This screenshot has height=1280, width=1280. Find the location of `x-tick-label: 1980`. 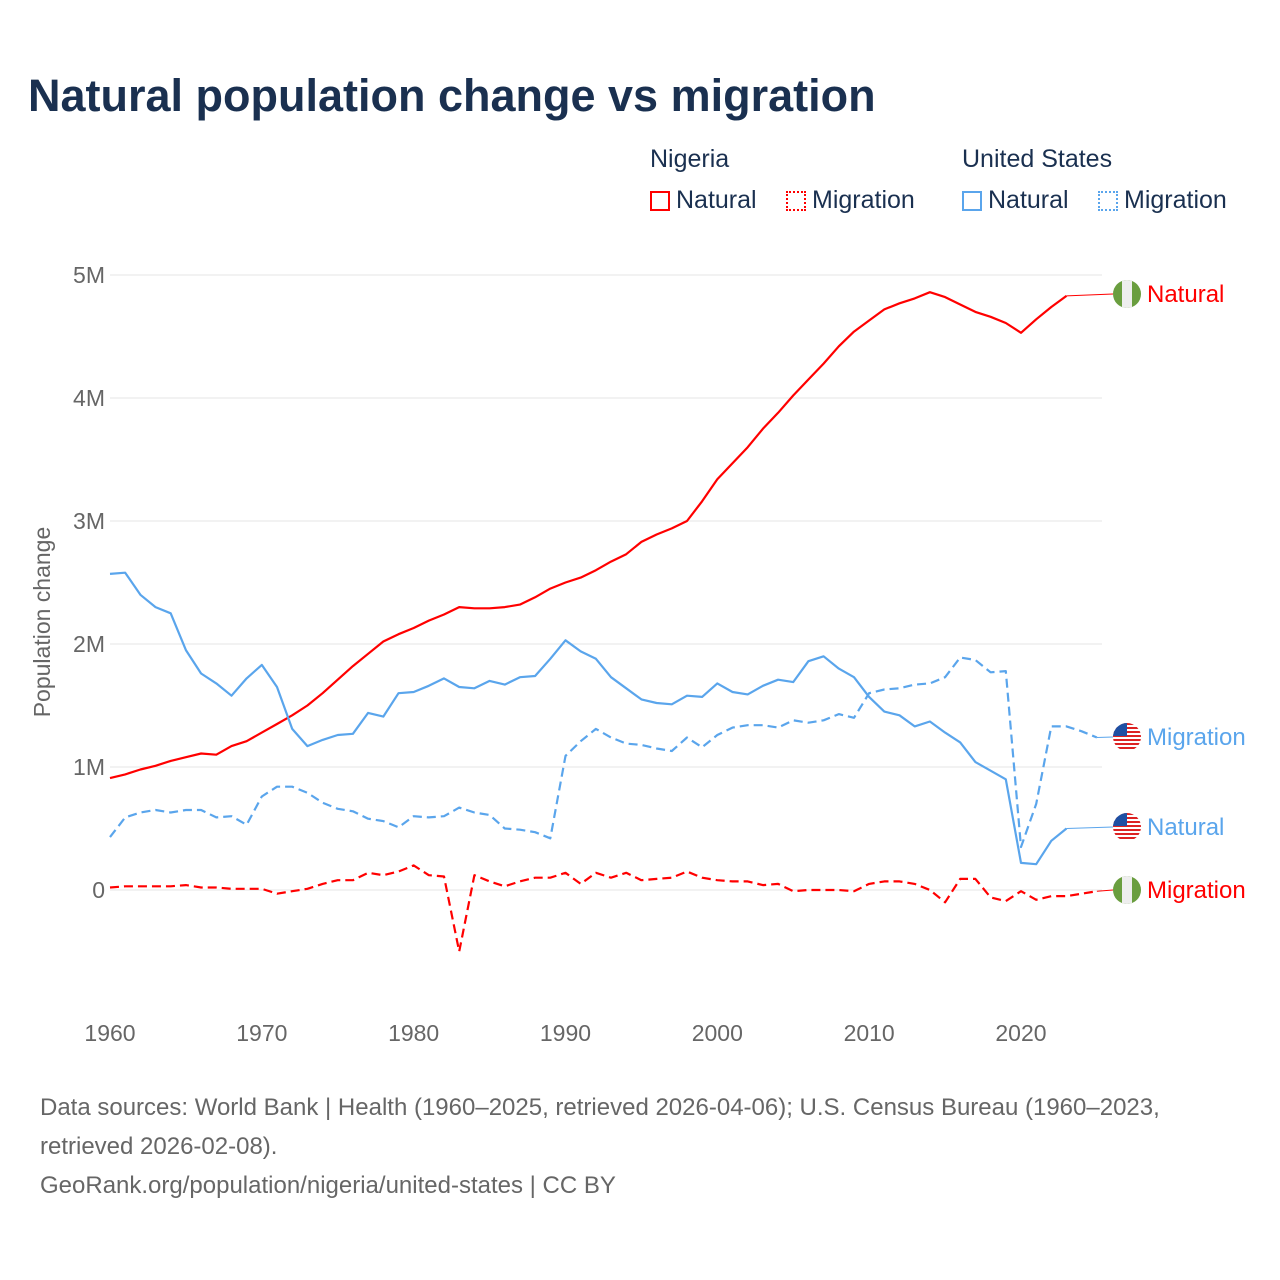

x-tick-label: 1980 is located at coordinates (413, 1033).